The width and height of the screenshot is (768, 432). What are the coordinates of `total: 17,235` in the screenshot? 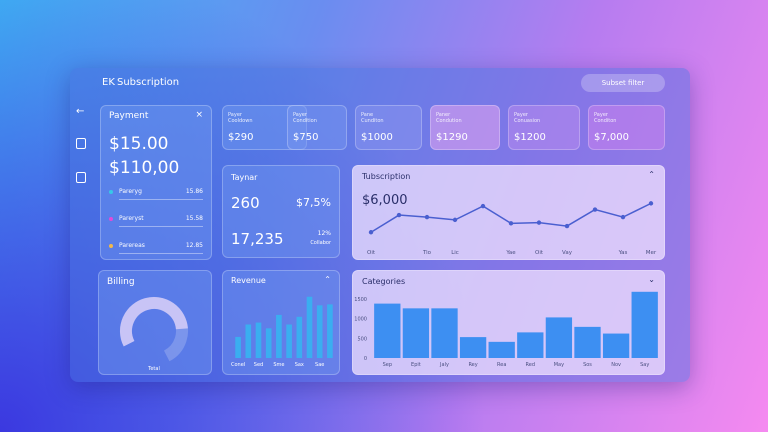 It's located at (257, 239).